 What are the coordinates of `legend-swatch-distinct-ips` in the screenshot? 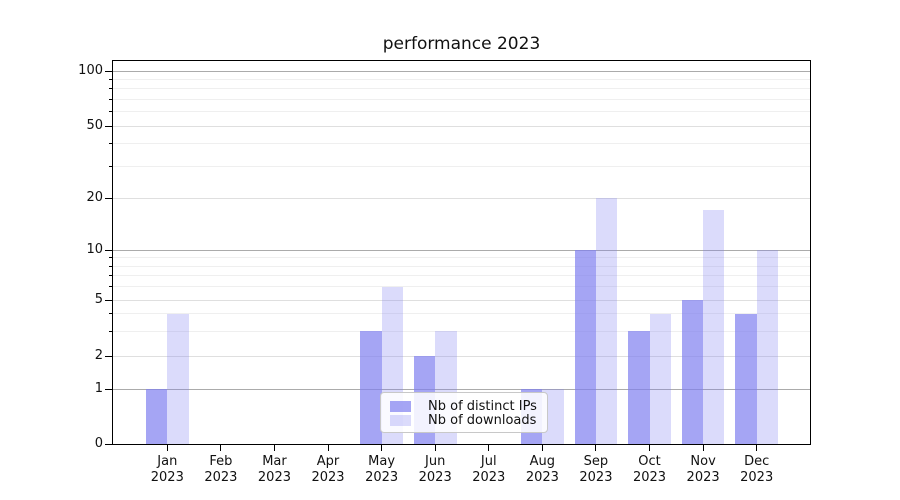 It's located at (400, 406).